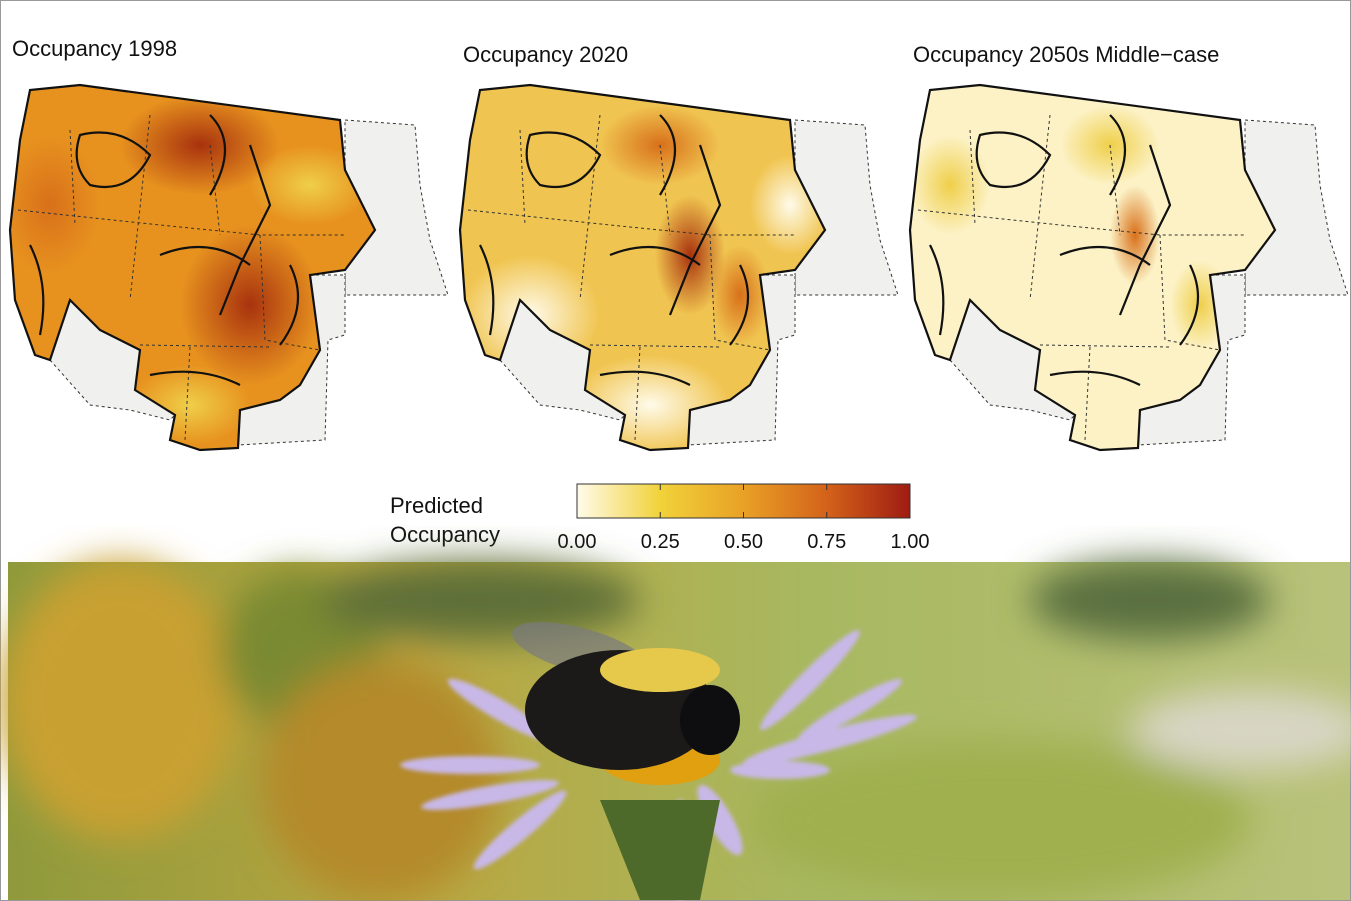 The height and width of the screenshot is (901, 1351). Describe the element at coordinates (678, 267) in the screenshot. I see `map-2020` at that location.